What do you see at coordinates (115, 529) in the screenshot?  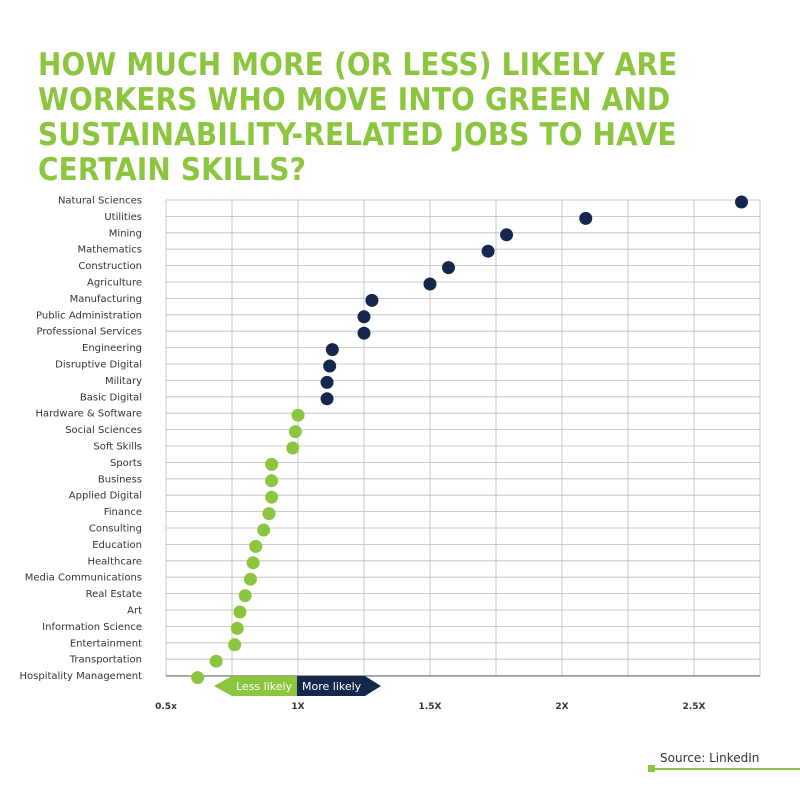 I see `category-label: Consulting` at bounding box center [115, 529].